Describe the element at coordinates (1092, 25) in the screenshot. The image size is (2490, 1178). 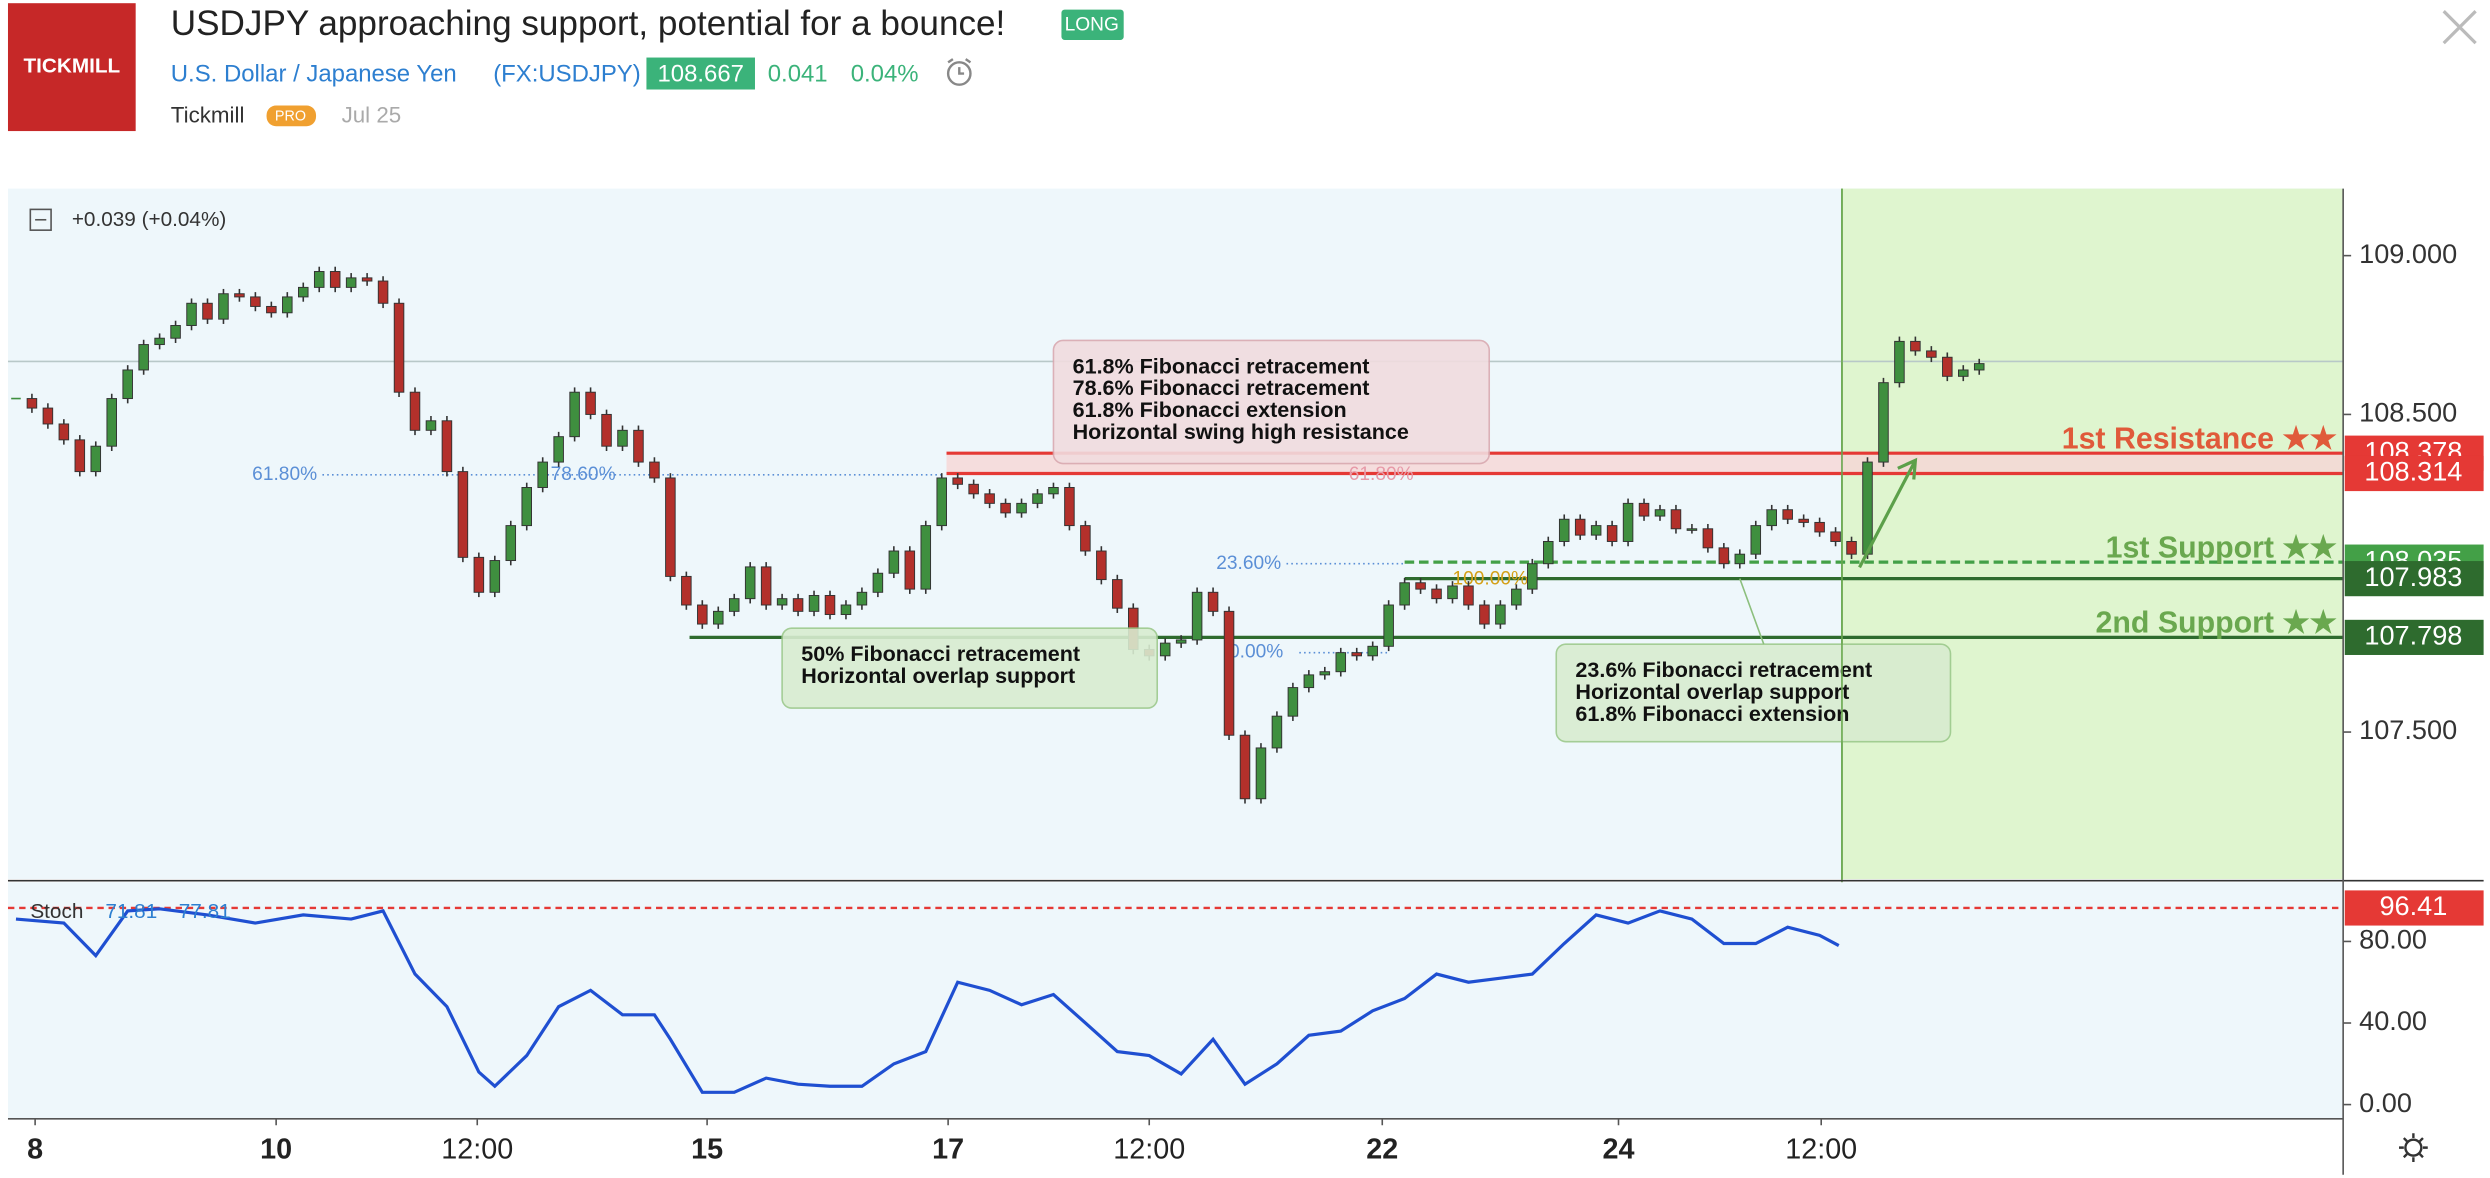
I see `badge: LONG` at that location.